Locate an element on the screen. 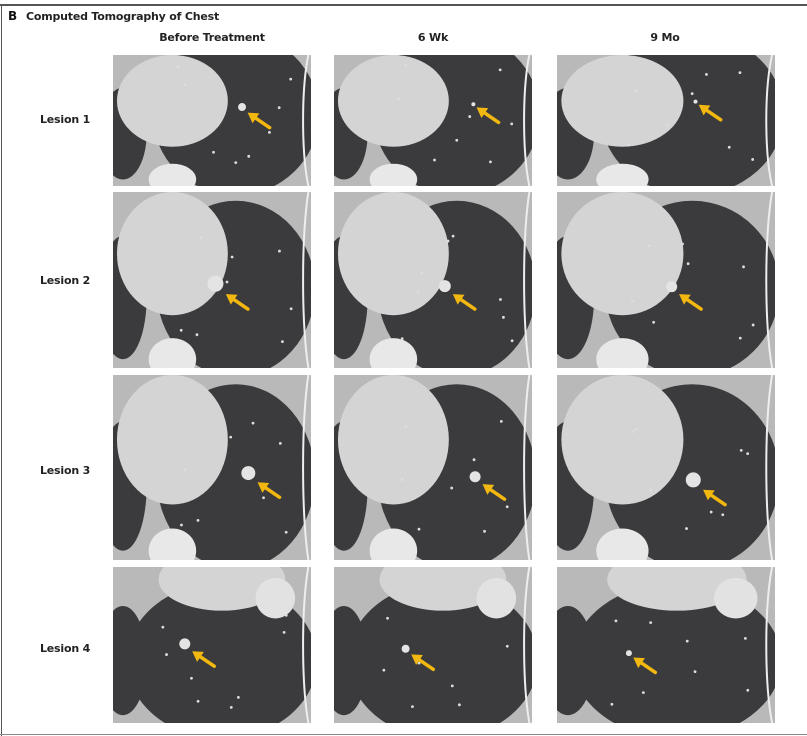  column-header-before-treatment: Before Treatment is located at coordinates (212, 37).